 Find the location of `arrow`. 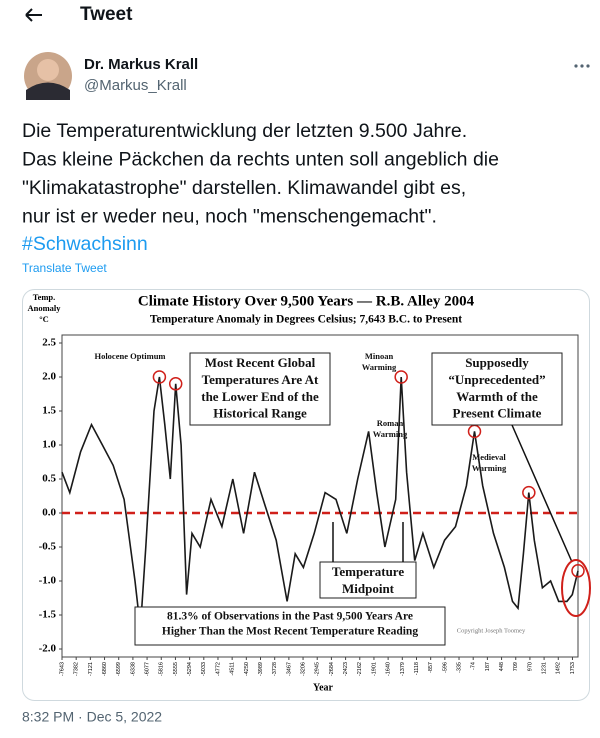

arrow is located at coordinates (452, 493).